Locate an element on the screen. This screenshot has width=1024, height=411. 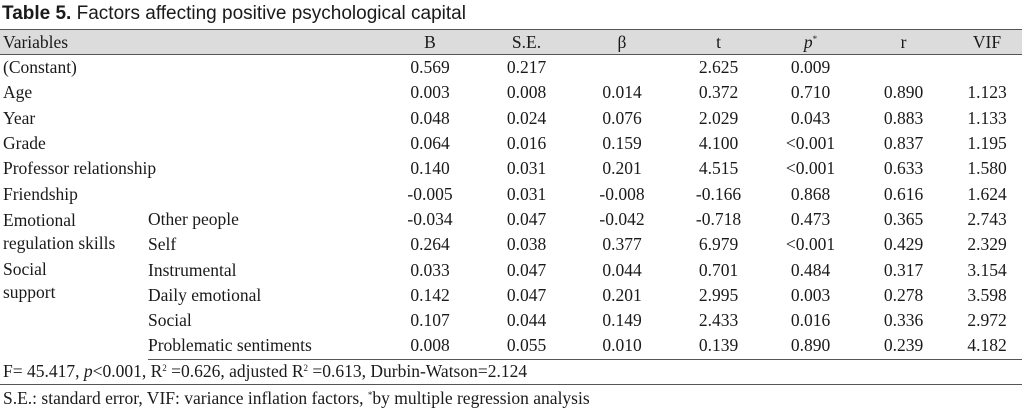
header-beta: β is located at coordinates (622, 42).